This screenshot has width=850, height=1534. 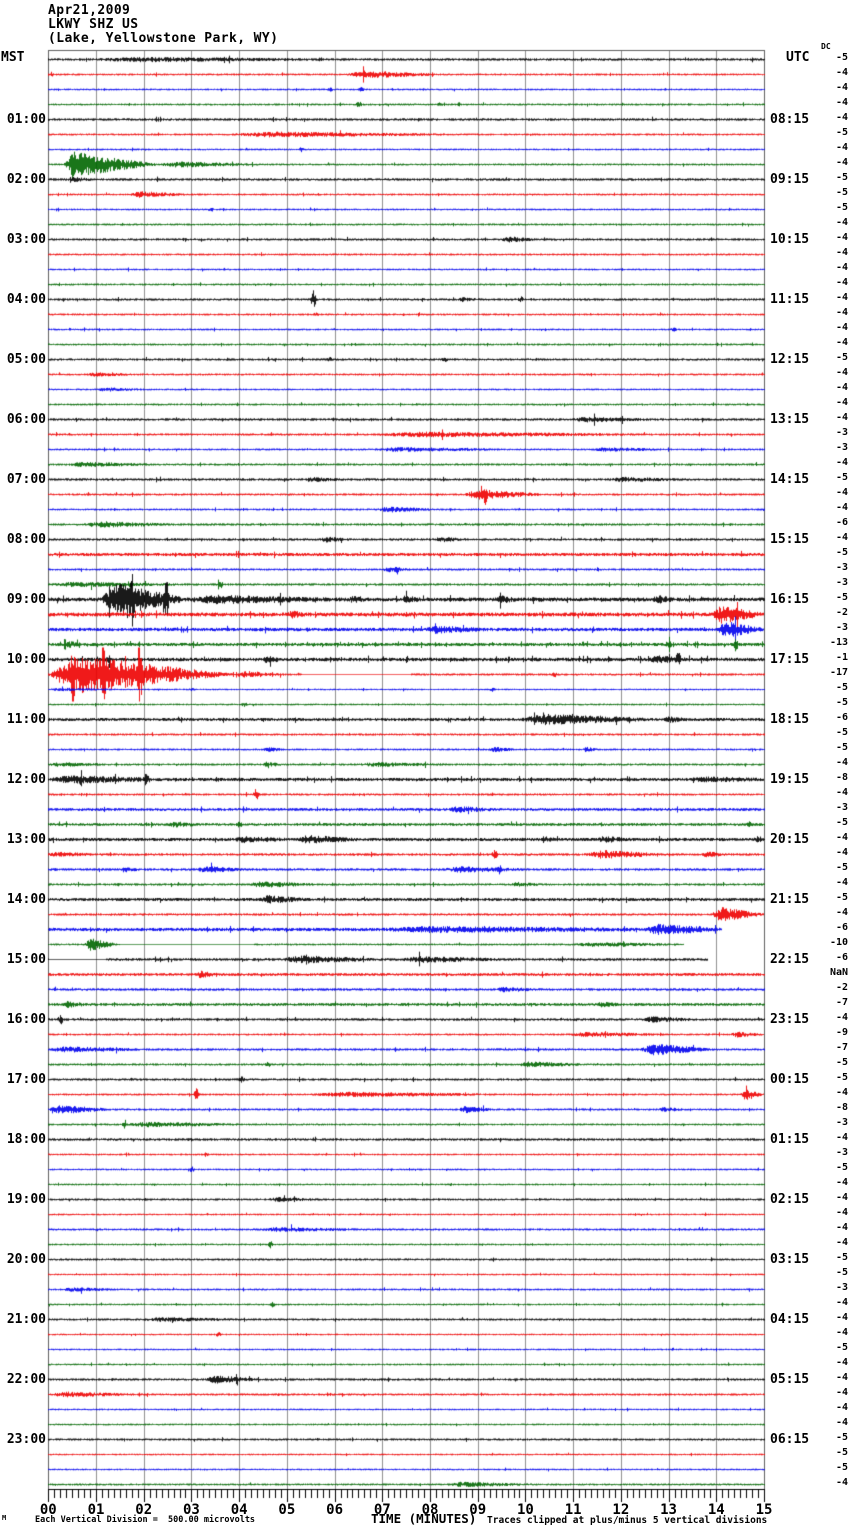 What do you see at coordinates (790, 839) in the screenshot?
I see `utc-hour-label: 20:15` at bounding box center [790, 839].